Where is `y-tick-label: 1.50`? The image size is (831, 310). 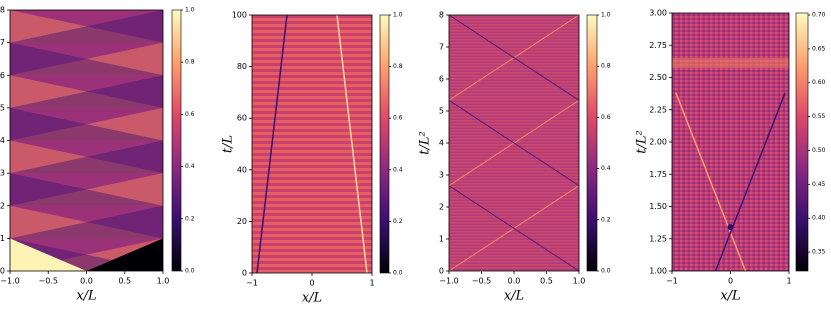 y-tick-label: 1.50 is located at coordinates (658, 206).